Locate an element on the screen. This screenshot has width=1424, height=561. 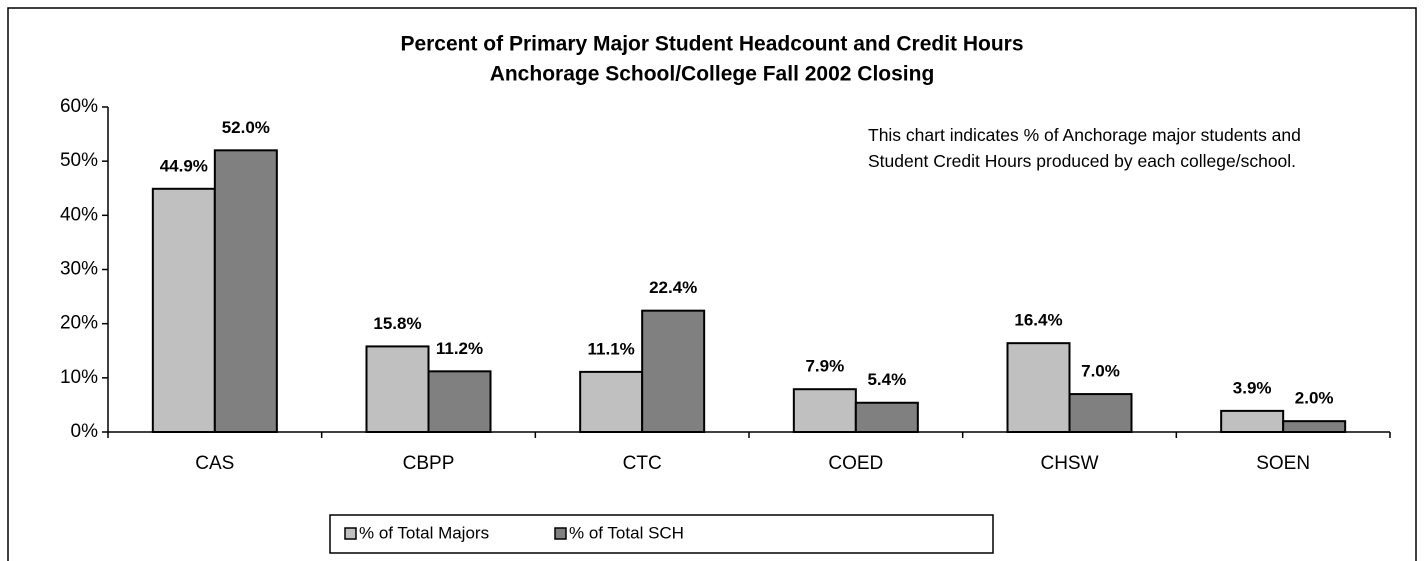
x-tick-label: SOEN is located at coordinates (1283, 463).